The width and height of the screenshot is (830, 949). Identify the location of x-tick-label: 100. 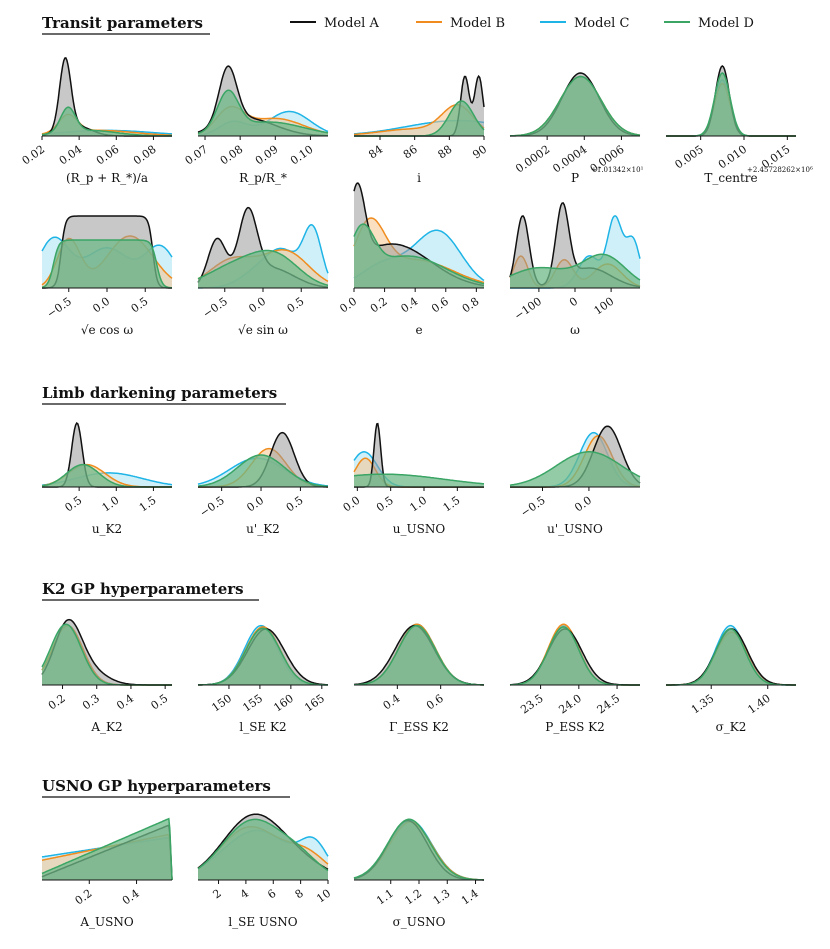
(604, 306).